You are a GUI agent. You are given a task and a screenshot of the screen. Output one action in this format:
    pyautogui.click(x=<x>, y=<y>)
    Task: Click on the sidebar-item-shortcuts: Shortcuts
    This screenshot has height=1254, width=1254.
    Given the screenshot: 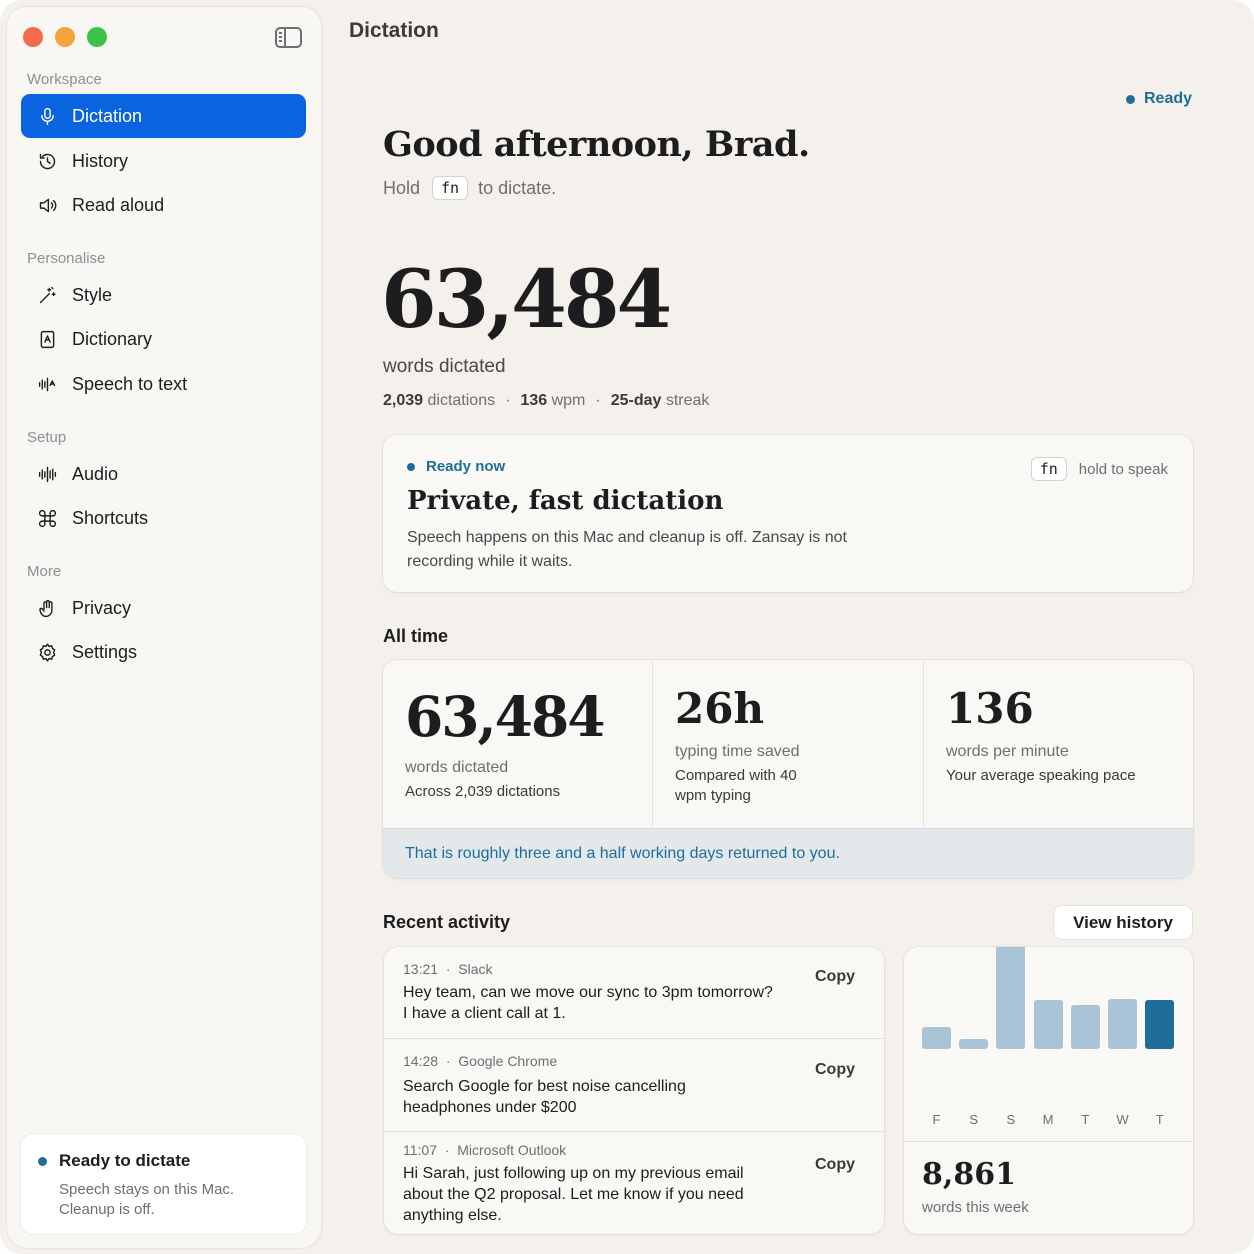 What is the action you would take?
    pyautogui.click(x=163, y=518)
    